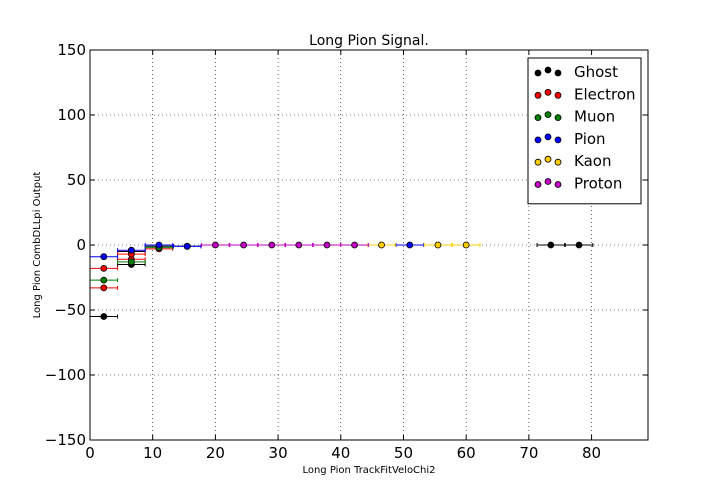 This screenshot has width=720, height=504. Describe the element at coordinates (71, 50) in the screenshot. I see `y-tick-label: 150` at that location.